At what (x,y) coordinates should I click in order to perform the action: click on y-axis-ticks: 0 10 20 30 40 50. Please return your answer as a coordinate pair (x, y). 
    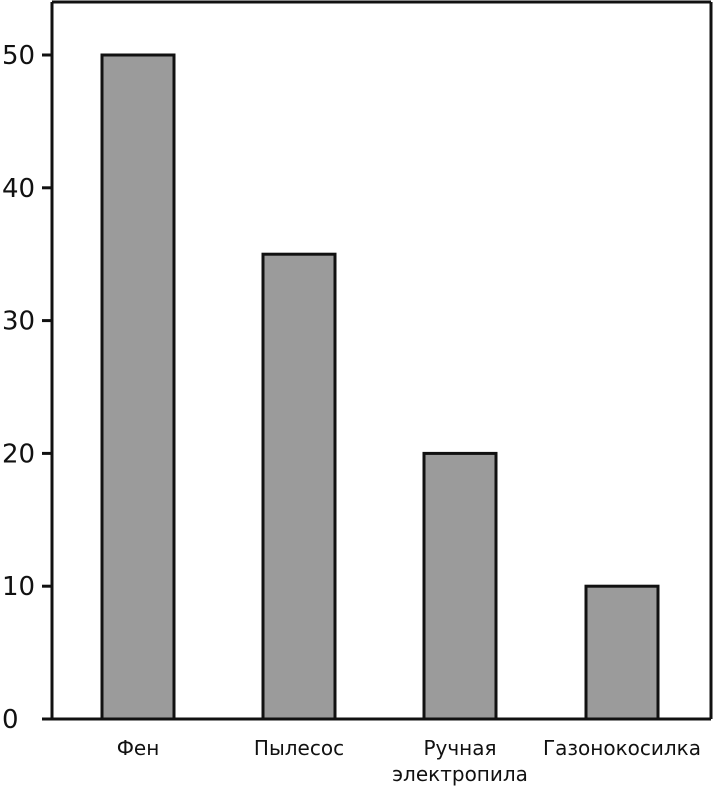
    Looking at the image, I should click on (27, 388).